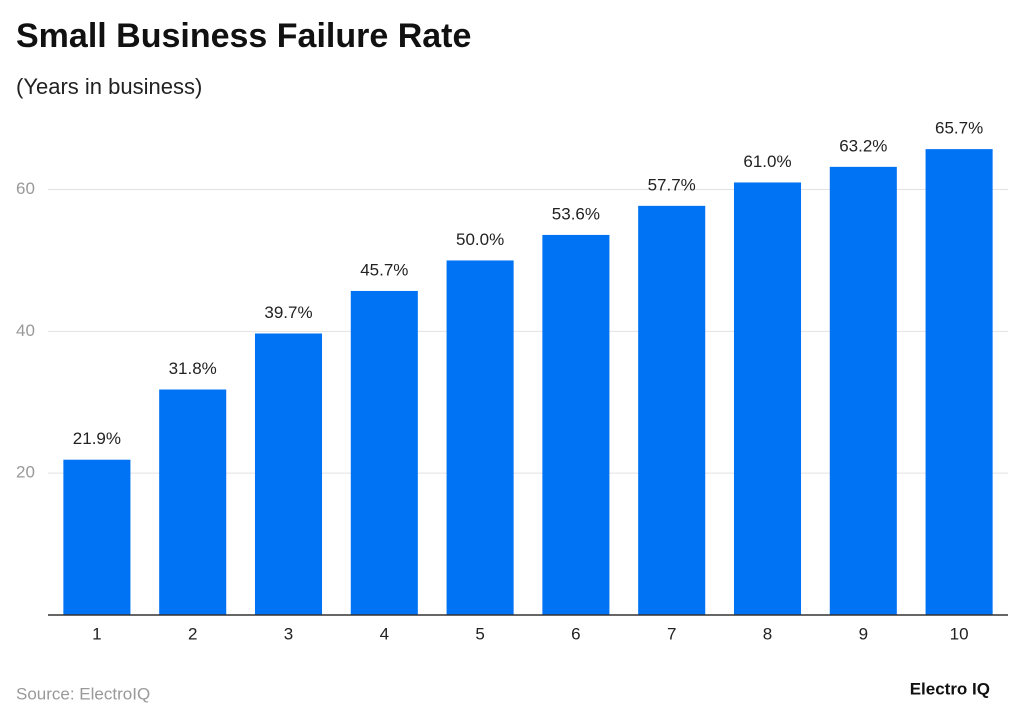 The height and width of the screenshot is (722, 1024). Describe the element at coordinates (25, 472) in the screenshot. I see `y-tick-label: 20` at that location.